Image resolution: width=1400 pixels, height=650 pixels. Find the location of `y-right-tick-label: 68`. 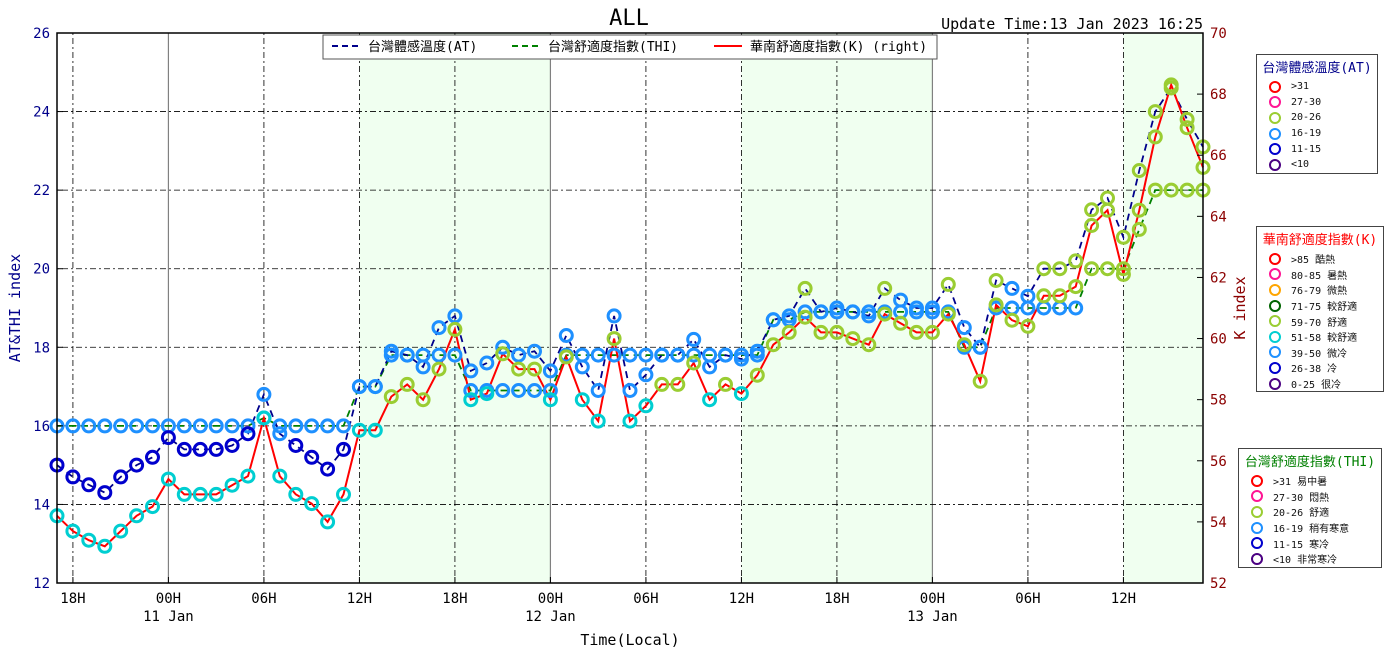

y-right-tick-label: 68 is located at coordinates (1218, 95).